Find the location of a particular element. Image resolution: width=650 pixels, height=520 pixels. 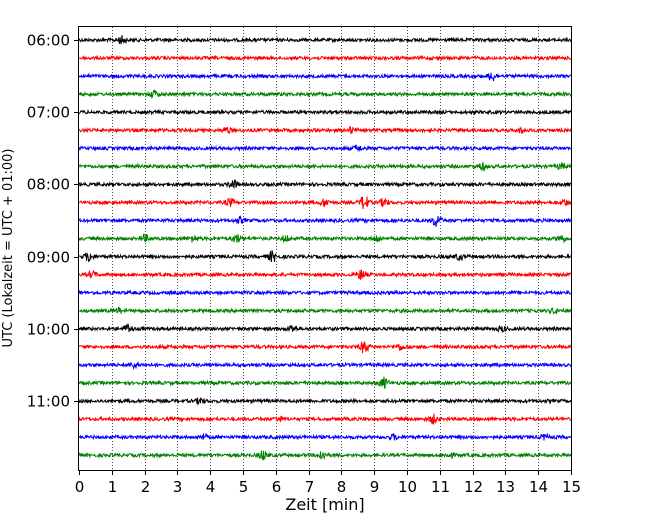

x-tick-label: 8 is located at coordinates (342, 487).